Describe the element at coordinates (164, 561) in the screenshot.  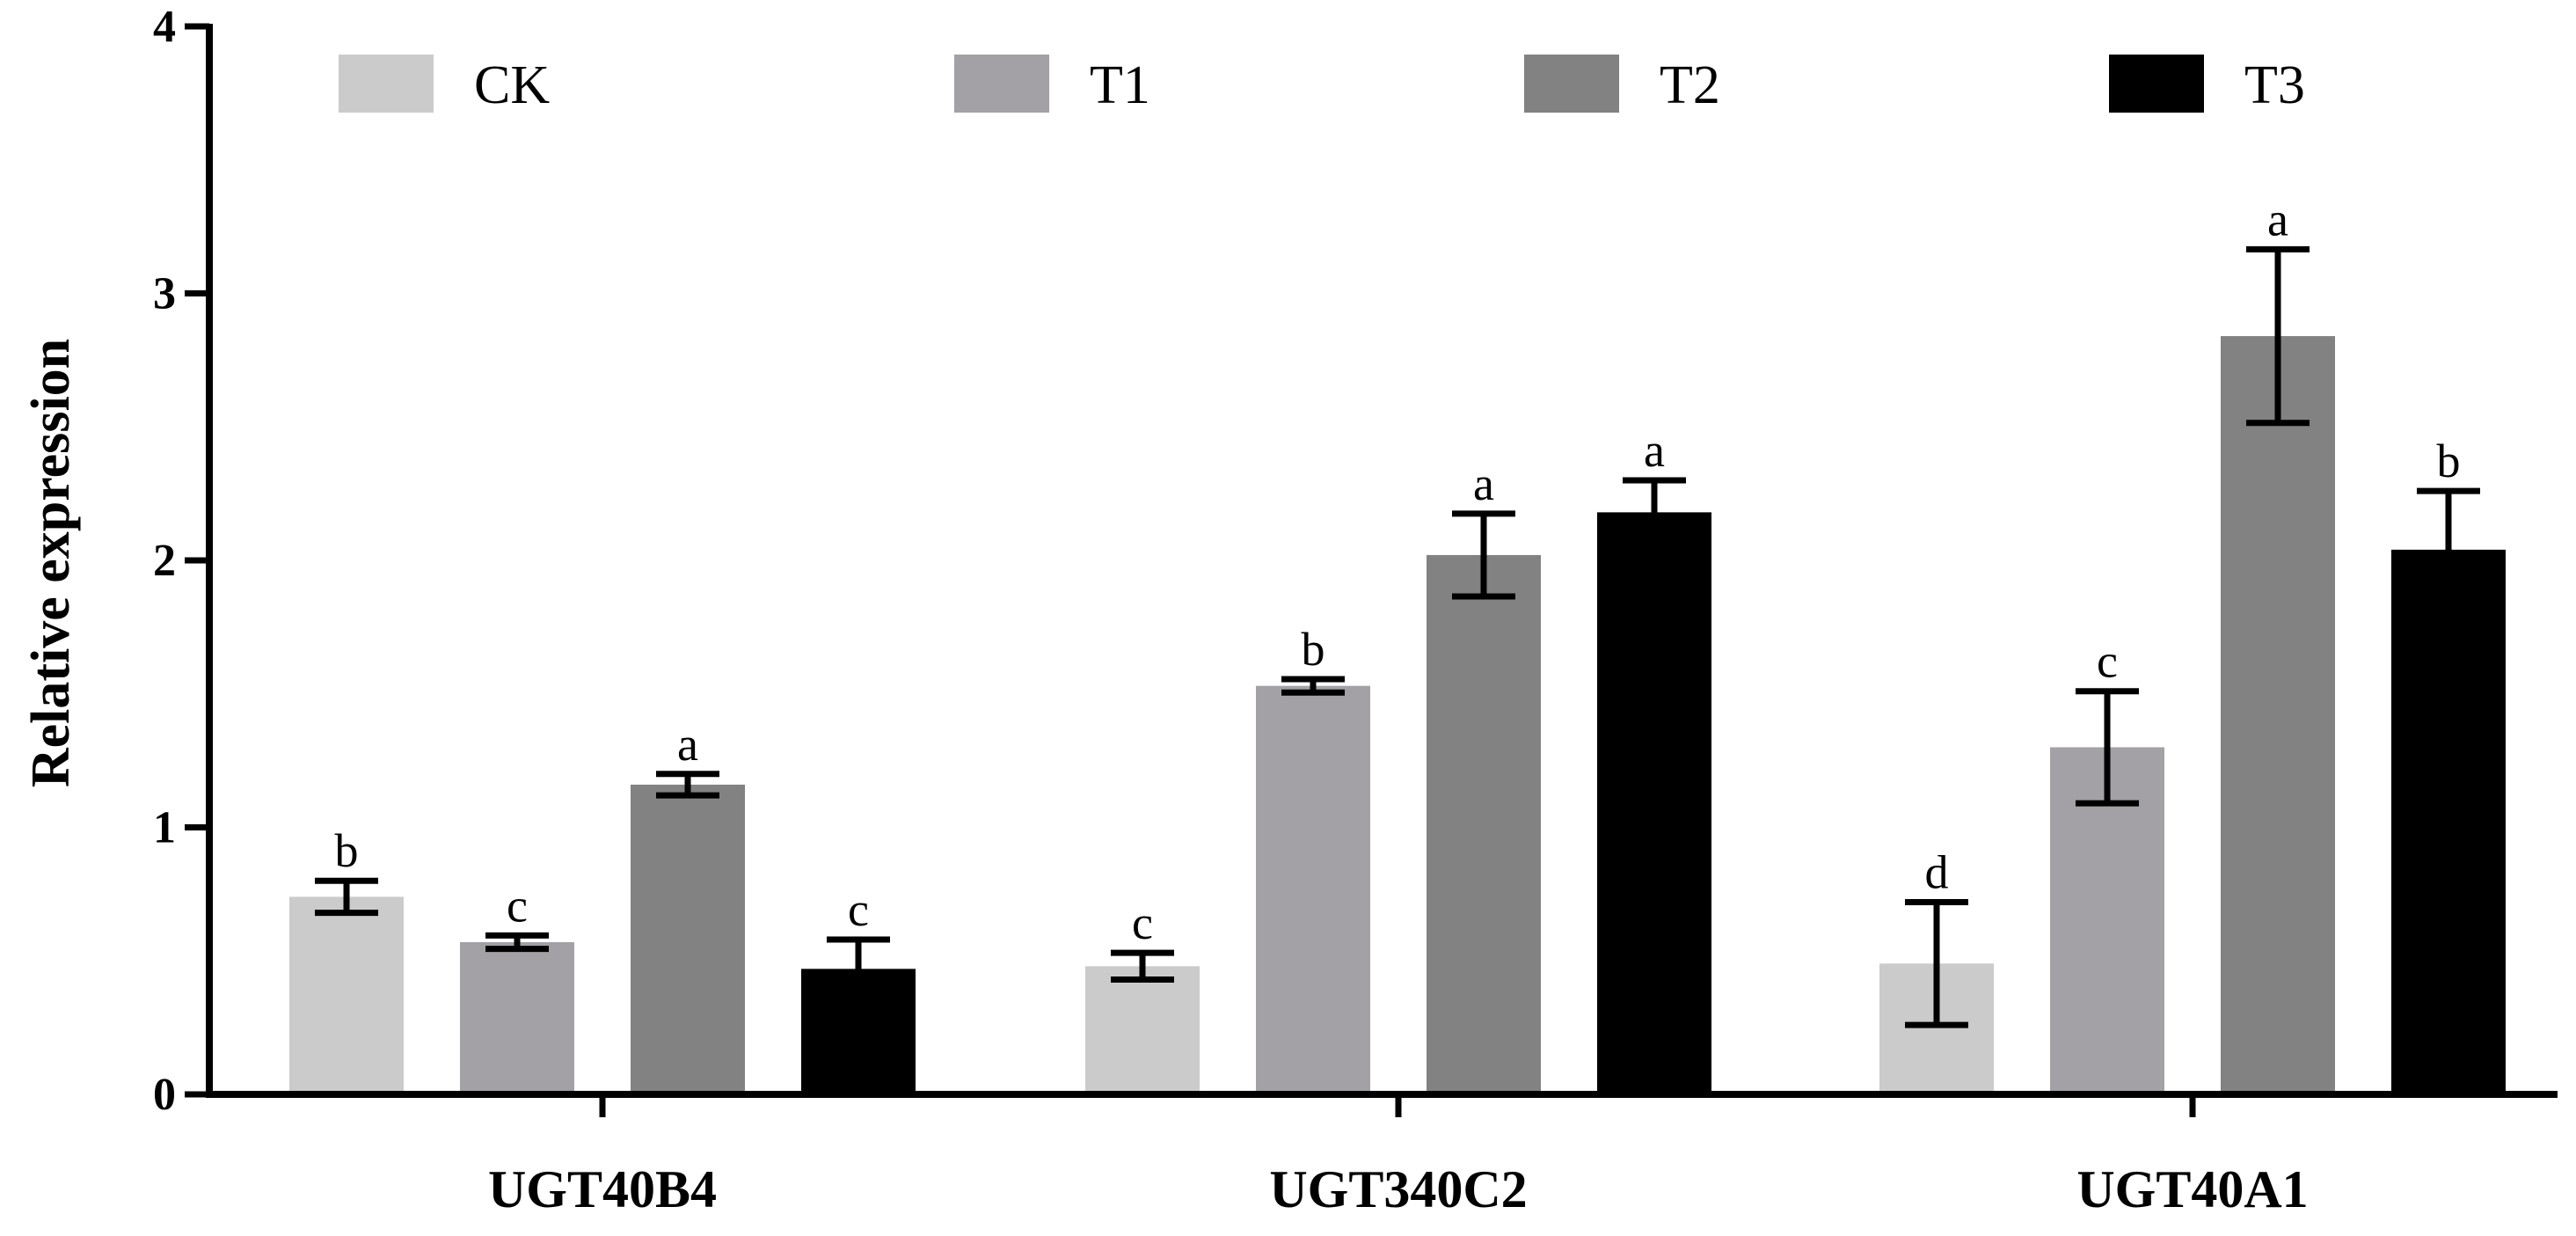
I see `y-tick-label: 2` at that location.